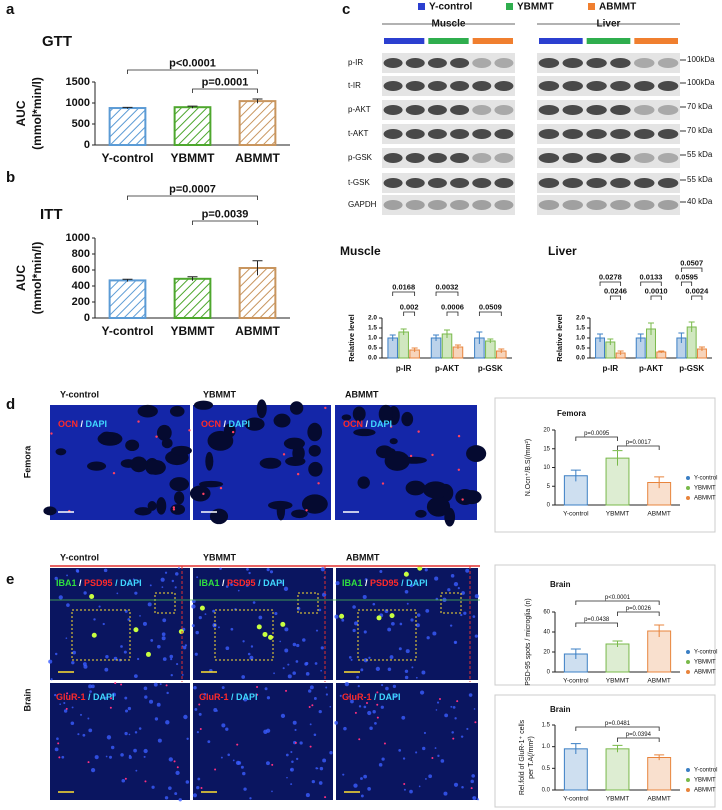 The width and height of the screenshot is (722, 810). I want to click on micrograph-texture, so click(406, 622).